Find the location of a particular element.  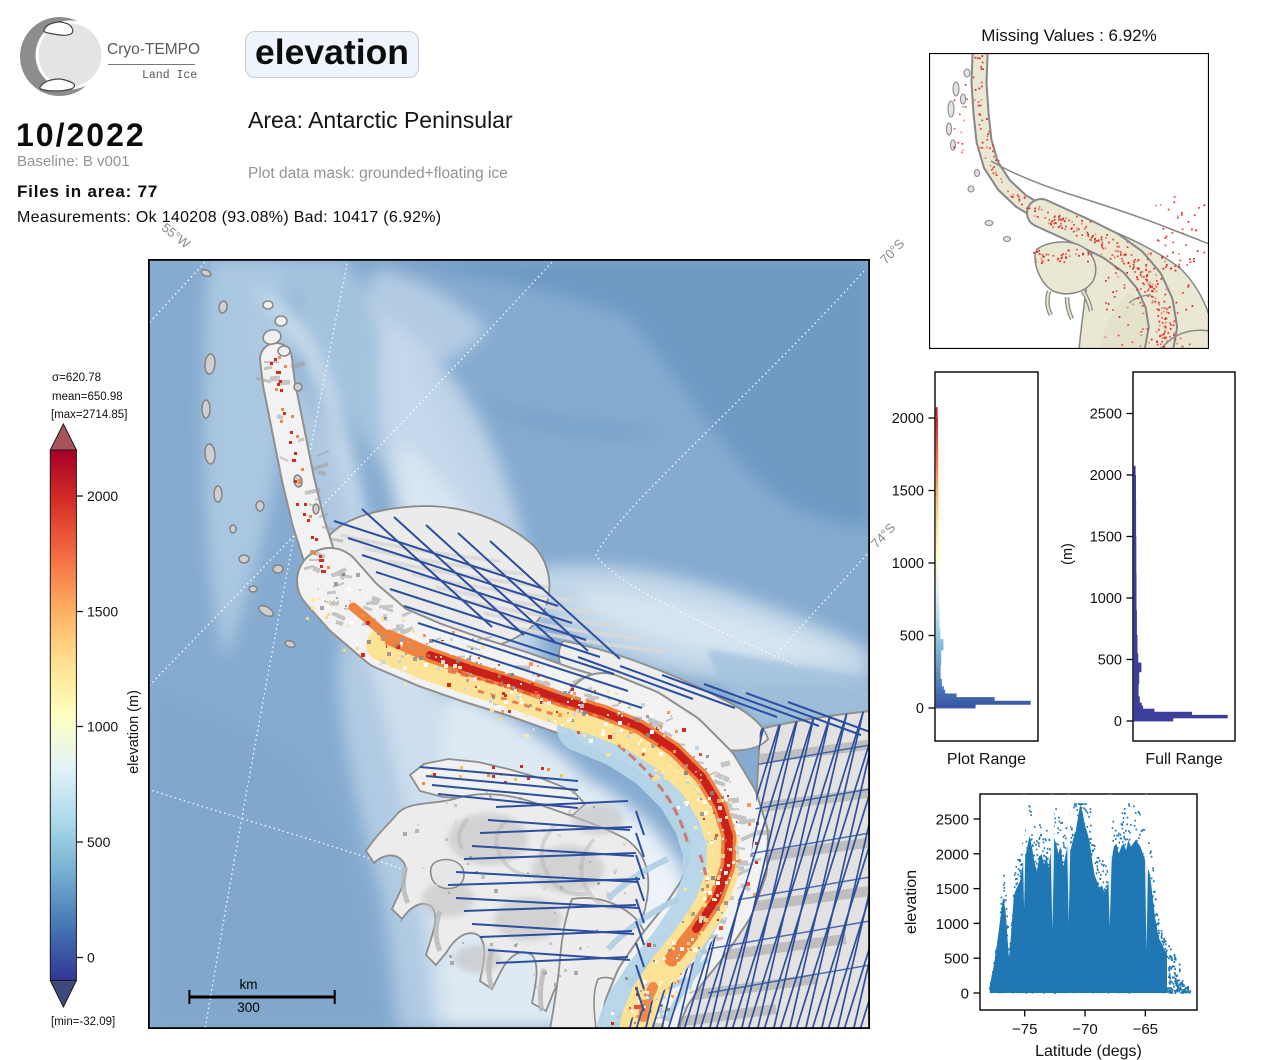

svg-text: Plot Range is located at coordinates (986, 759).